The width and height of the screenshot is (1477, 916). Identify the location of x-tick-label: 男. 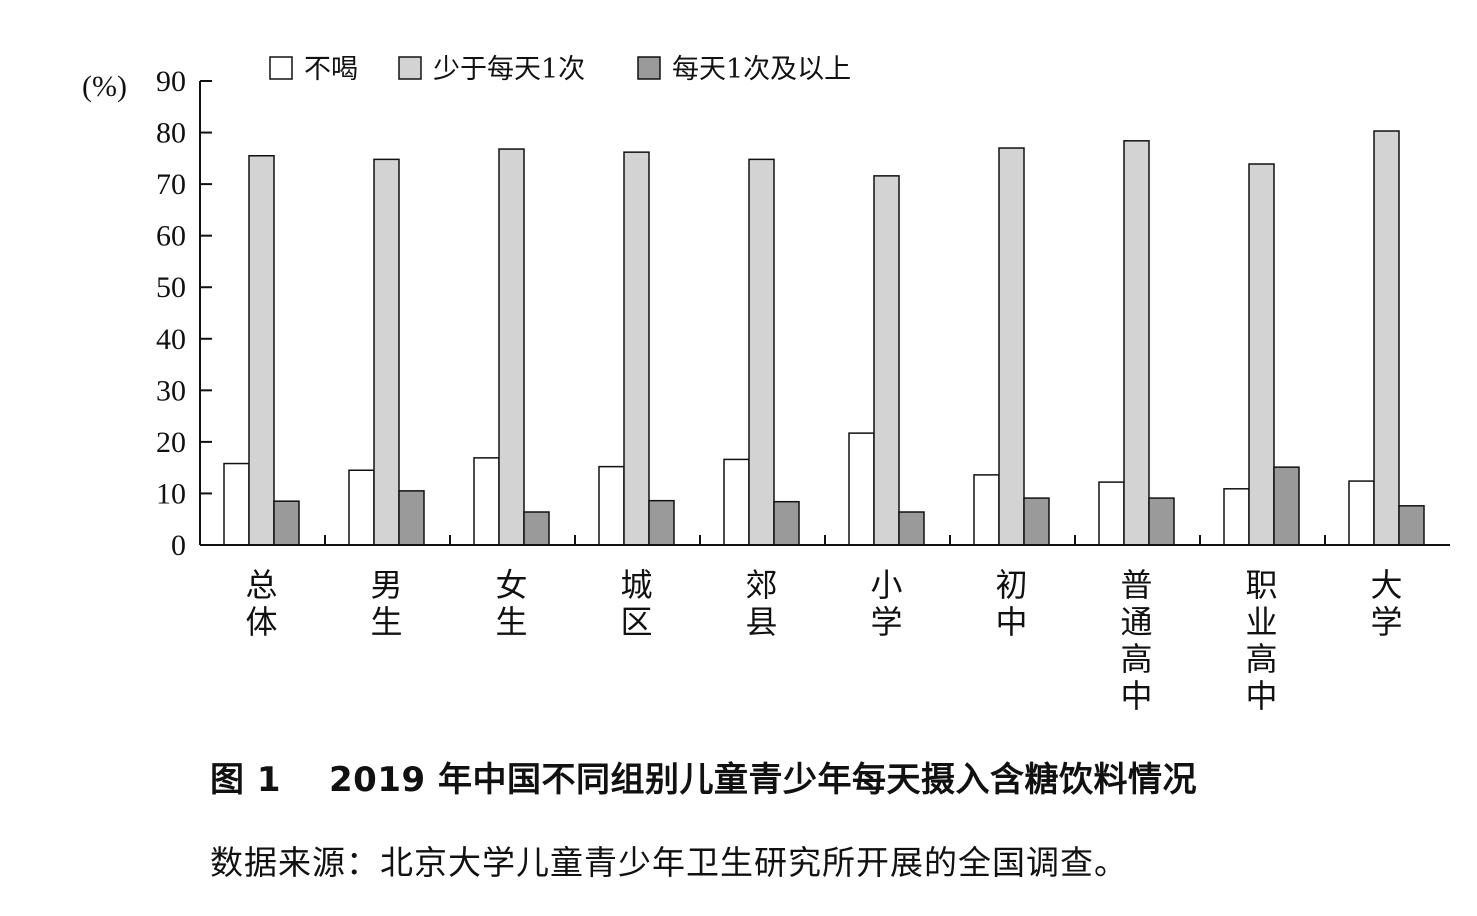
(386, 585).